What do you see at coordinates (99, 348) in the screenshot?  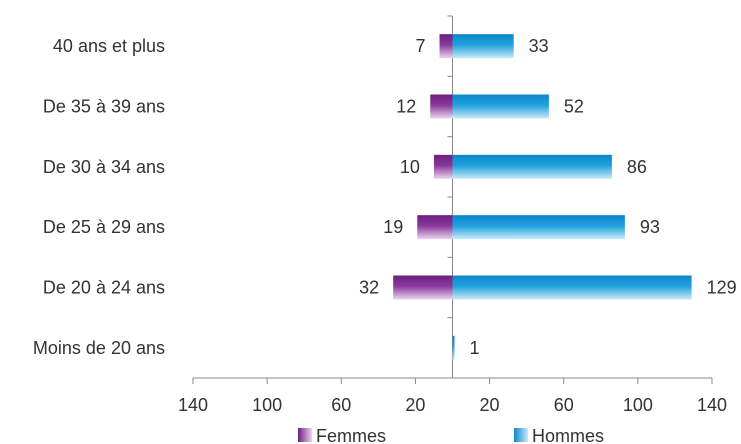 I see `category-label: Moins de 20 ans` at bounding box center [99, 348].